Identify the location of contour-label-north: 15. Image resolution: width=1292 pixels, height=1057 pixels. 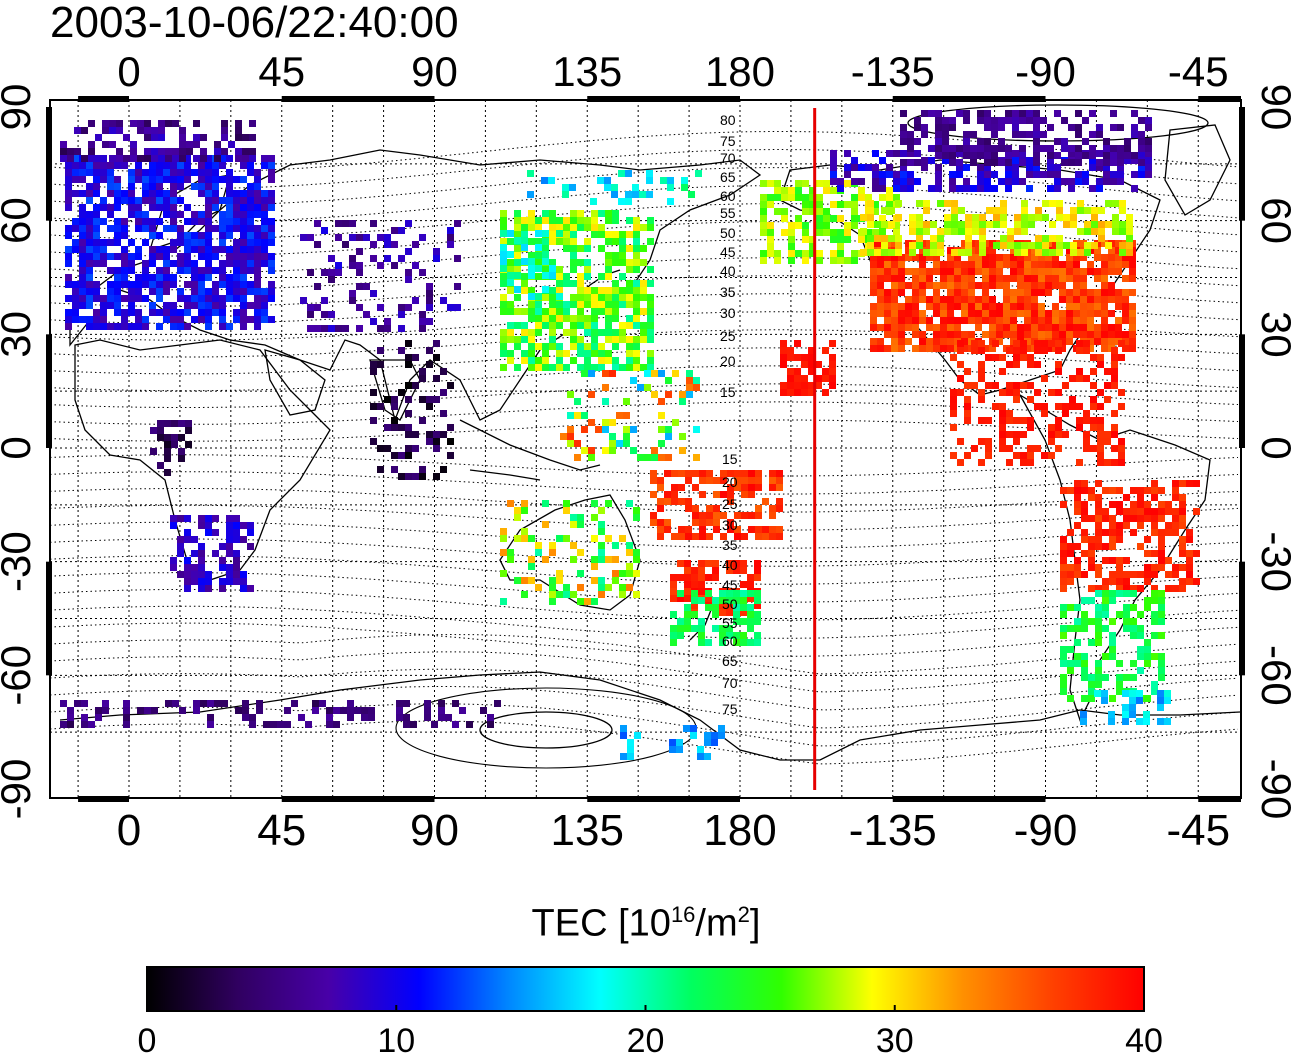
(728, 392).